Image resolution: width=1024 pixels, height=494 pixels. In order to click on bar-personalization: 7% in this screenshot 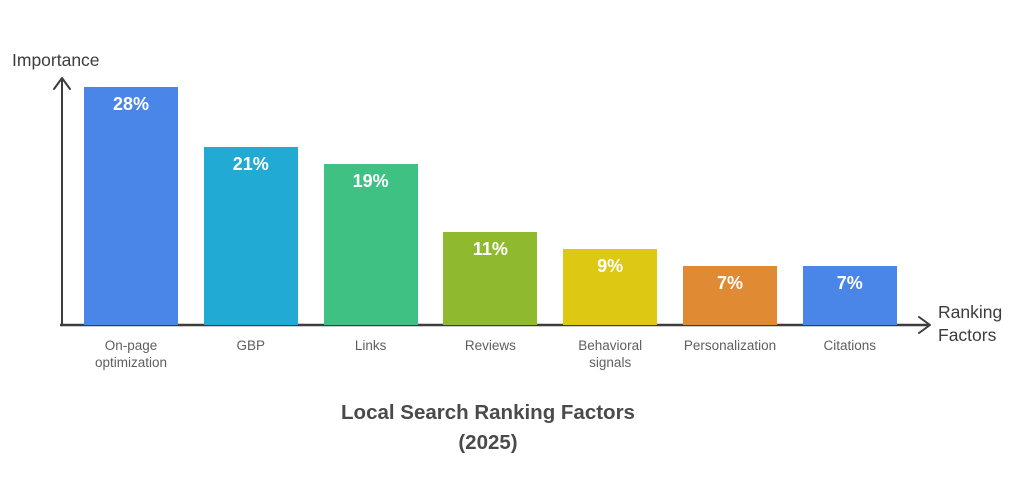, I will do `click(730, 295)`.